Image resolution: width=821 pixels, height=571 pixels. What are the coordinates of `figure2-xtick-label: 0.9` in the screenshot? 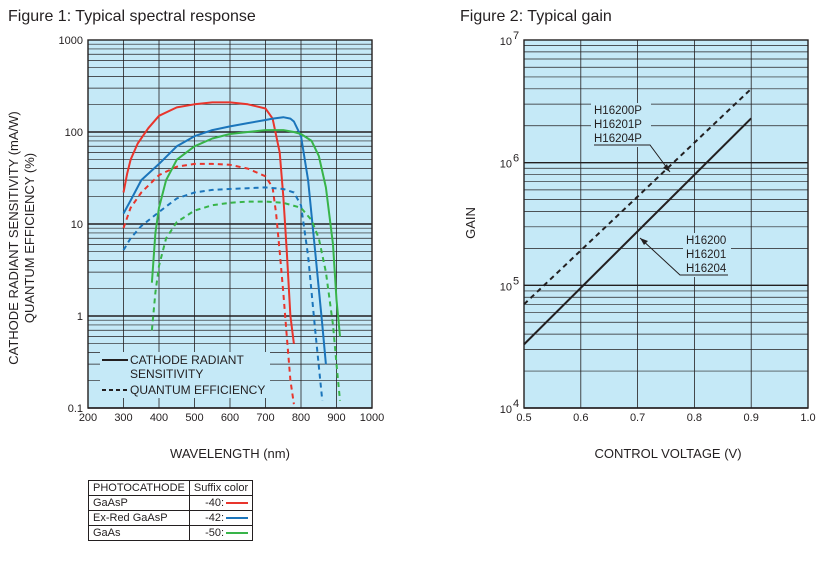 It's located at (751, 418).